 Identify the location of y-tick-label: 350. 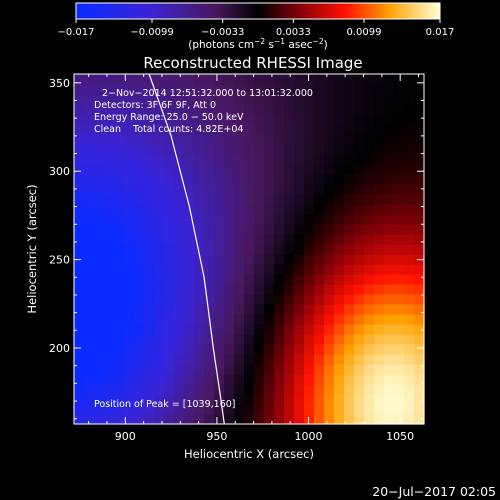
(59, 83).